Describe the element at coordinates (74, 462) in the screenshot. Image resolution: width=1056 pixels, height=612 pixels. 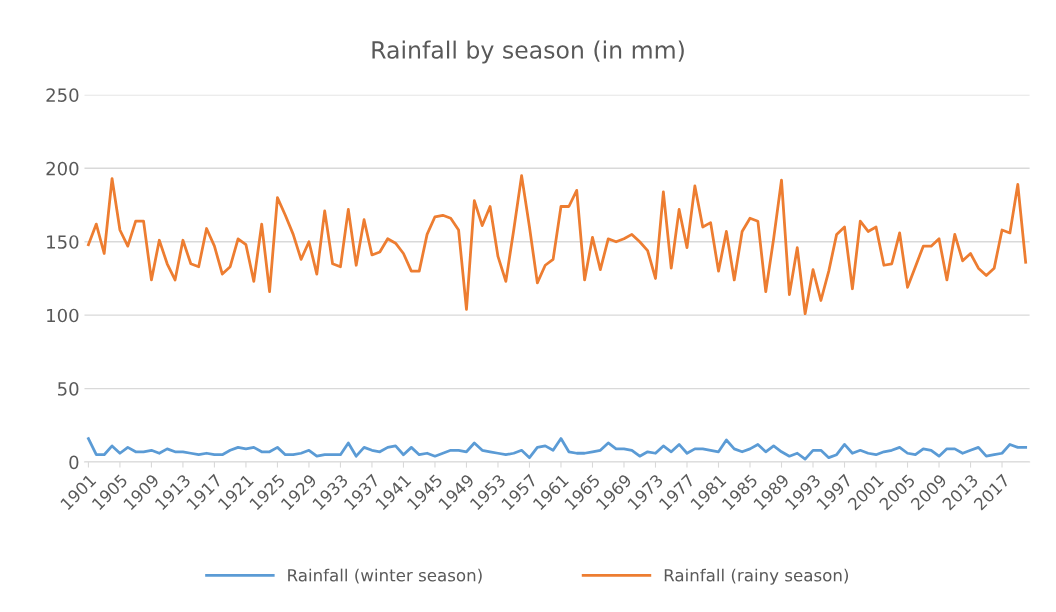
I see `y-tick-label: 0` at that location.